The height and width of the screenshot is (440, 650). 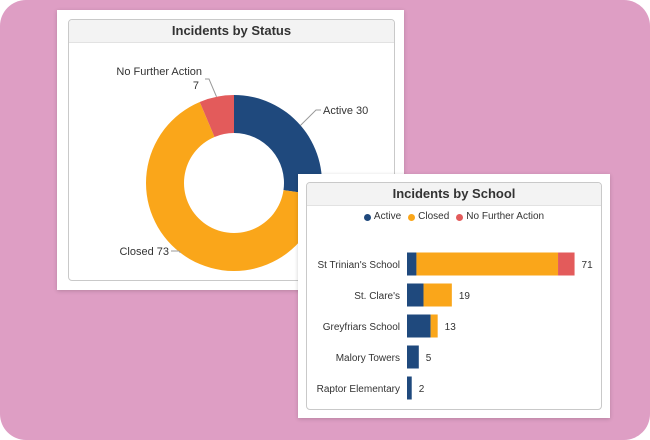 What do you see at coordinates (367, 217) in the screenshot?
I see `legend-dot-active` at bounding box center [367, 217].